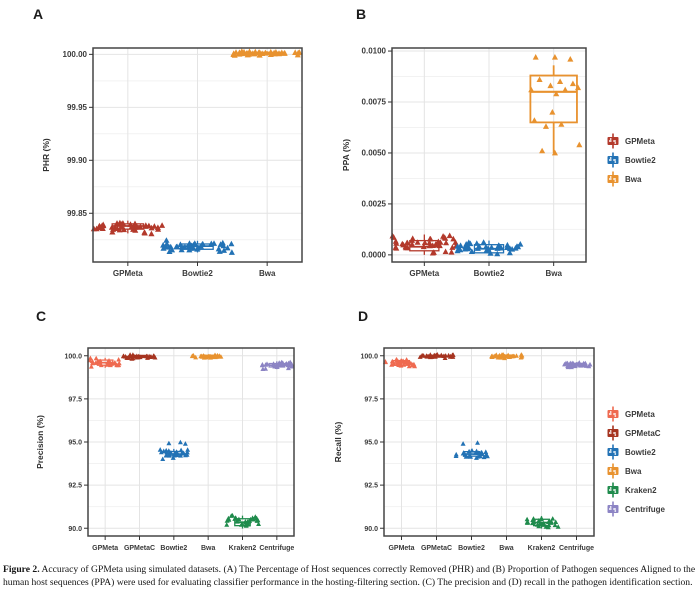 This screenshot has width=700, height=612. Describe the element at coordinates (374, 204) in the screenshot. I see `svg-text: 0.0025` at that location.